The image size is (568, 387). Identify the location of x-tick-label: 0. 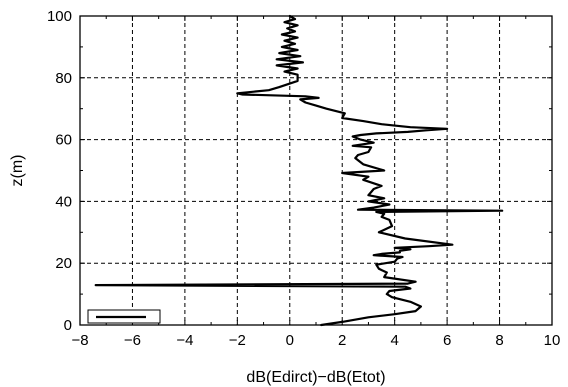
(290, 340).